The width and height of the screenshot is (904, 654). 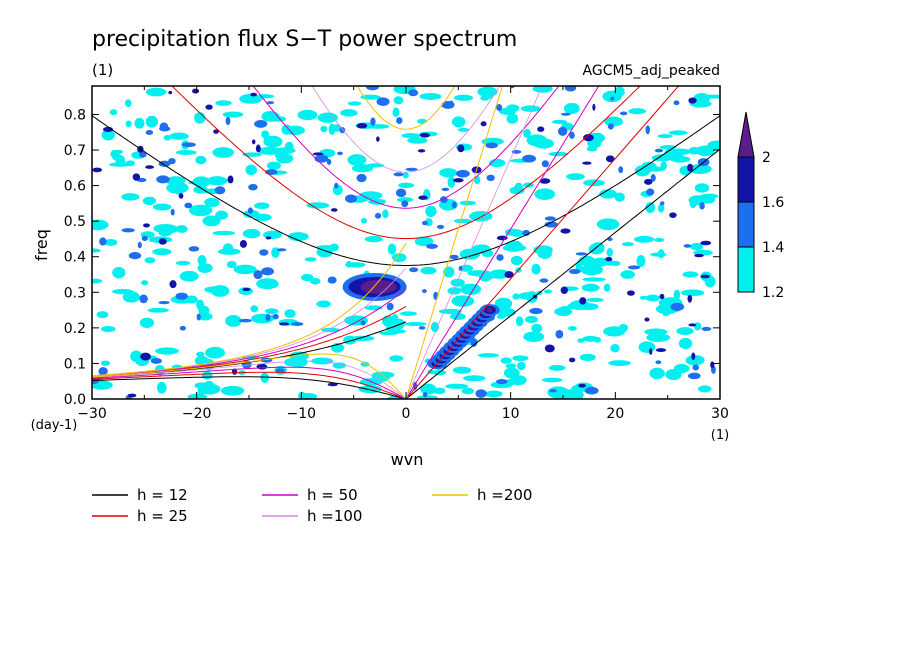 What do you see at coordinates (92, 414) in the screenshot?
I see `x-tick-label: −30` at bounding box center [92, 414].